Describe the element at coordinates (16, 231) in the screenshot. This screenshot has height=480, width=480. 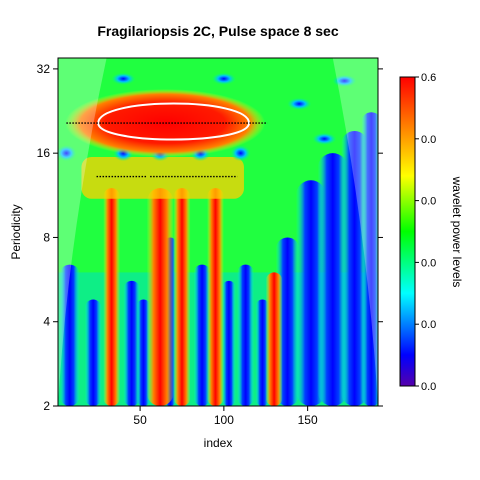
I see `y-axis-label: Periodicity` at that location.